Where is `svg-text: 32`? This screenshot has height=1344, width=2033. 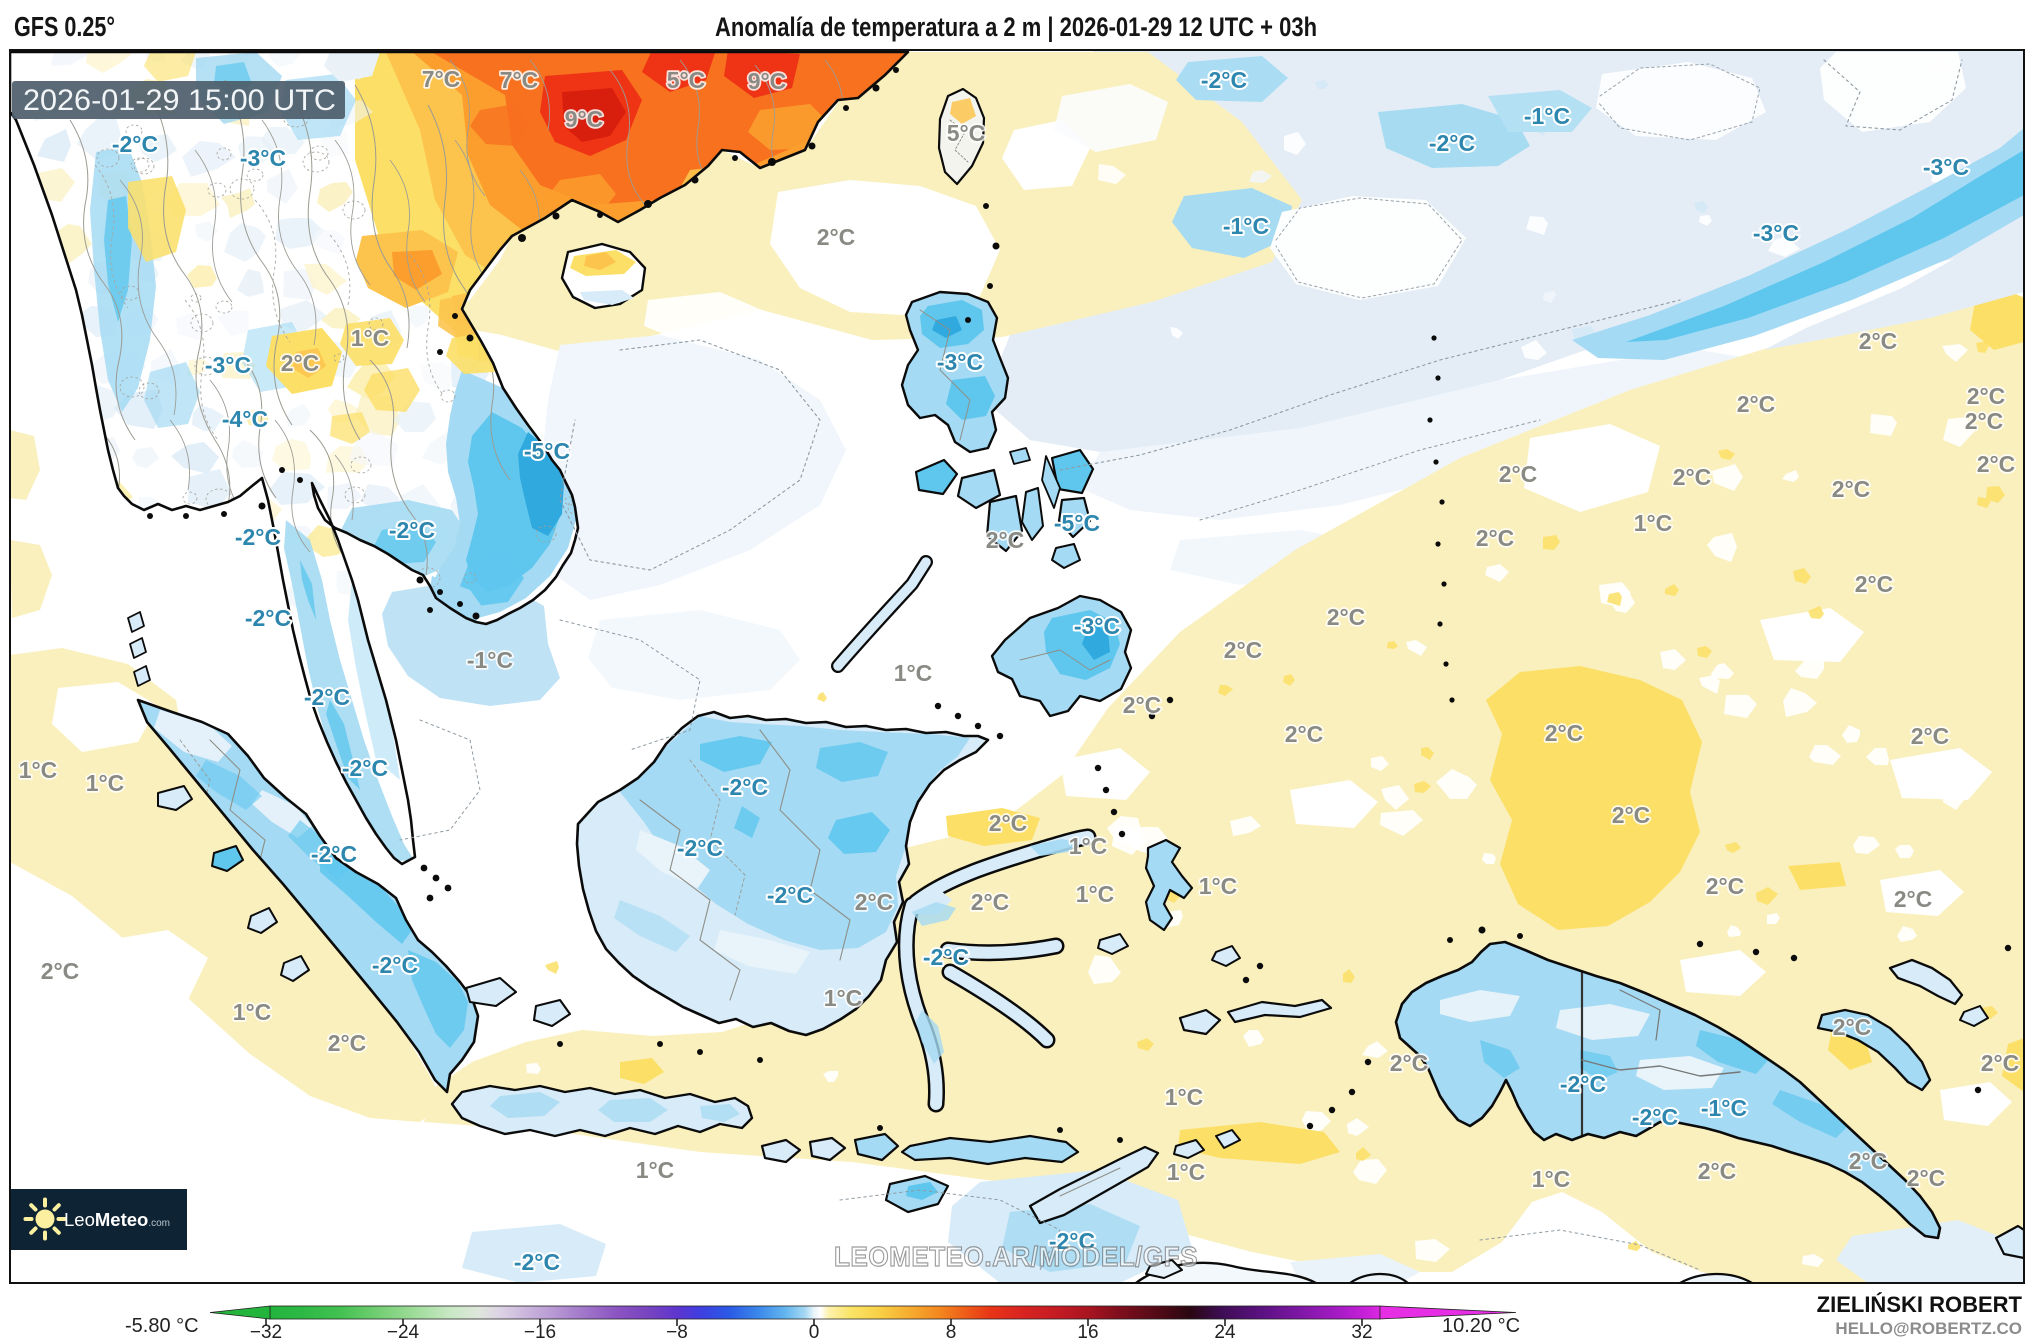 svg-text: 32 is located at coordinates (1361, 1330).